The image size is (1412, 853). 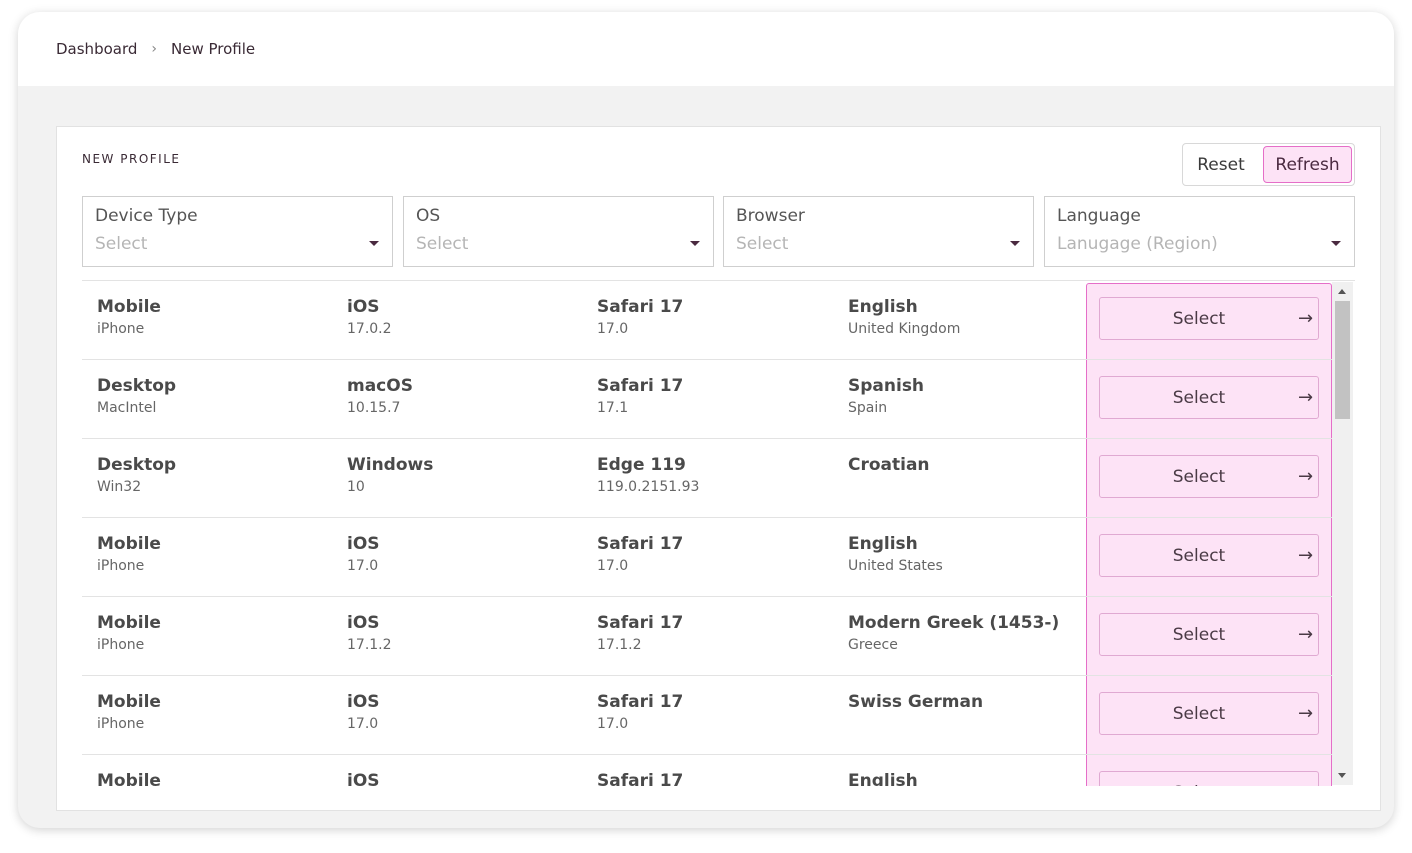 I want to click on os-cell: iOS 17.1.2, so click(x=369, y=633).